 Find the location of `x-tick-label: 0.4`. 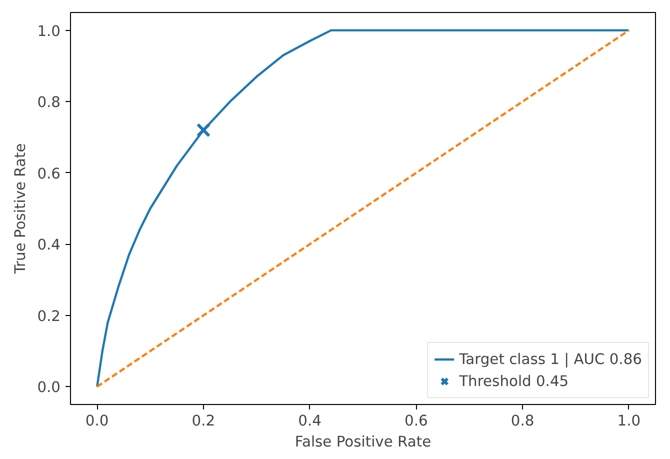

x-tick-label: 0.4 is located at coordinates (310, 421).